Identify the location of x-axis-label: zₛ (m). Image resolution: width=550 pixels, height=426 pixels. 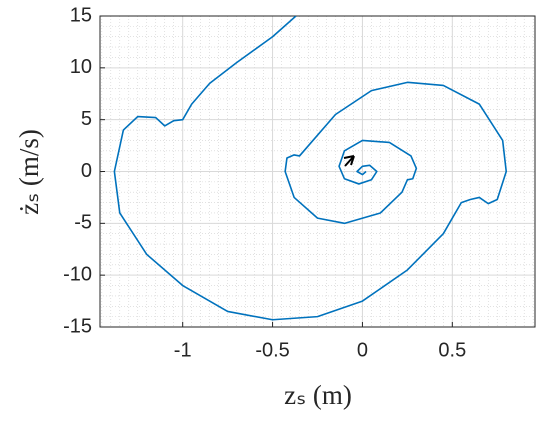
(318, 395).